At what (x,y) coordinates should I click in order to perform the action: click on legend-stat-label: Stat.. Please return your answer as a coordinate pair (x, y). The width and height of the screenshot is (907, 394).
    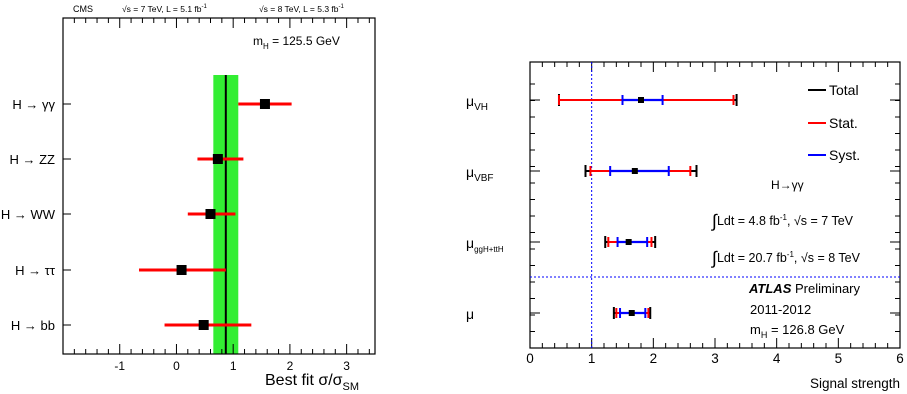
    Looking at the image, I should click on (843, 123).